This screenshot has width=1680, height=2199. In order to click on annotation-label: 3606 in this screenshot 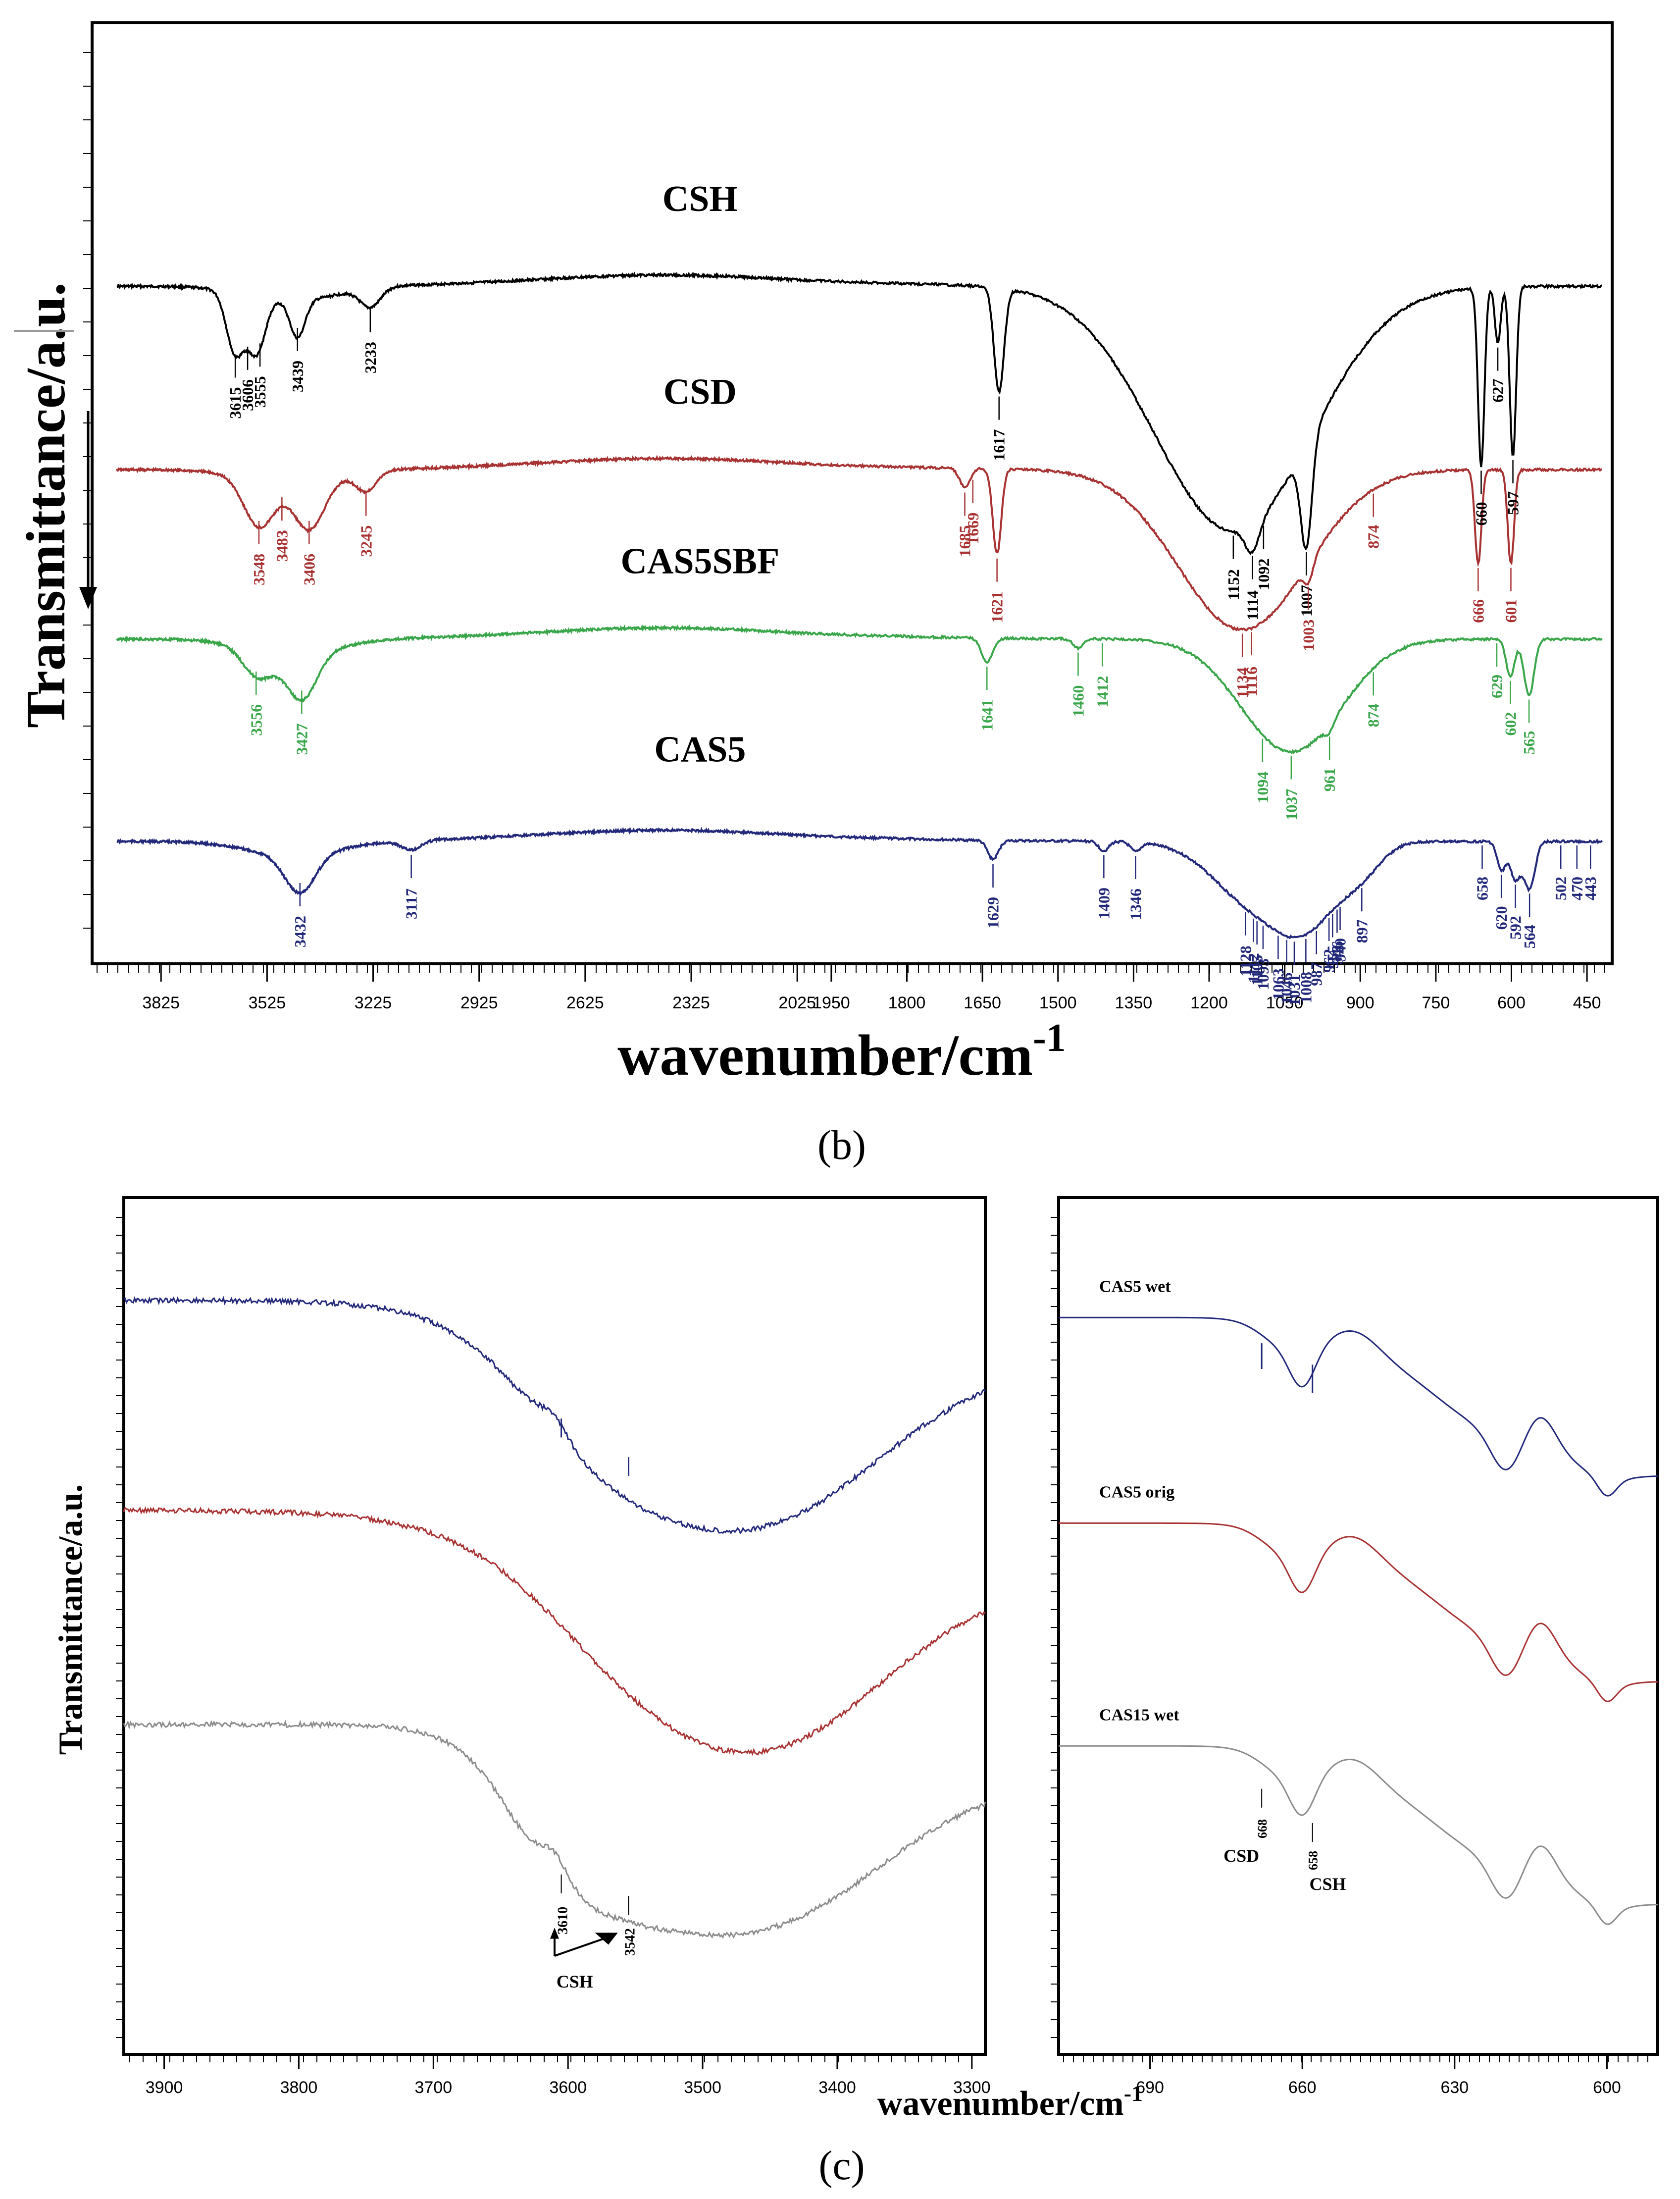, I will do `click(248, 395)`.